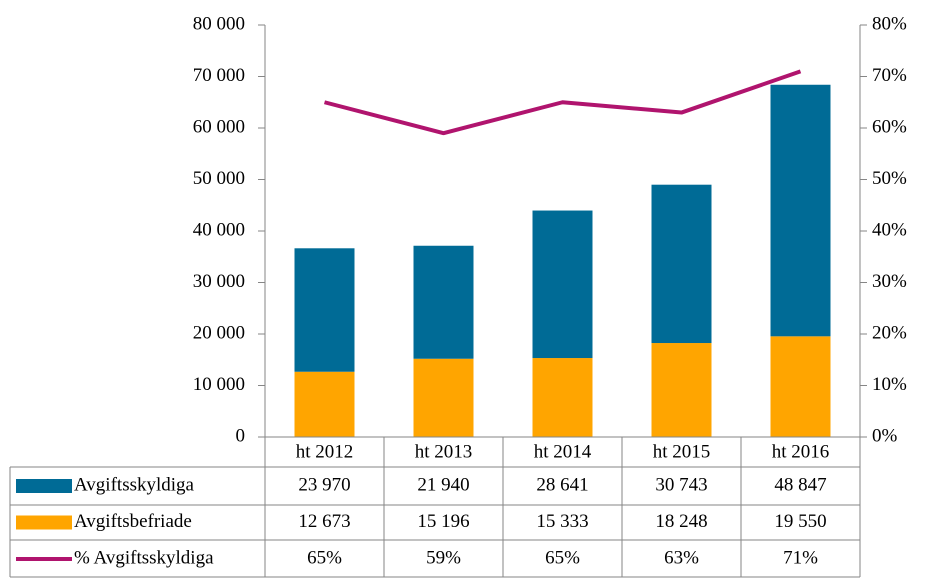  What do you see at coordinates (219, 75) in the screenshot?
I see `y-tick-label: 70 000` at bounding box center [219, 75].